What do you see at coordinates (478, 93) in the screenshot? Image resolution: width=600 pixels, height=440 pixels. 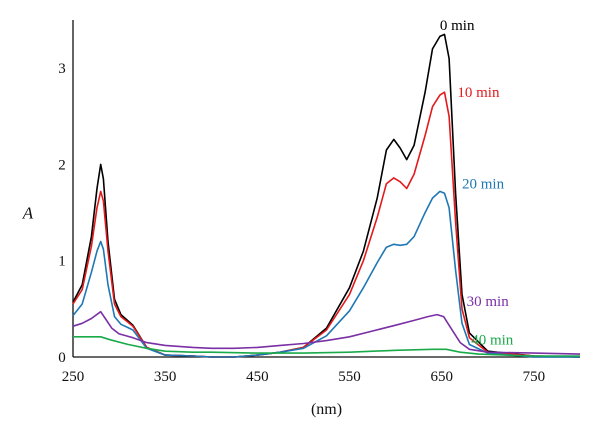 I see `series-label: 10 min` at bounding box center [478, 93].